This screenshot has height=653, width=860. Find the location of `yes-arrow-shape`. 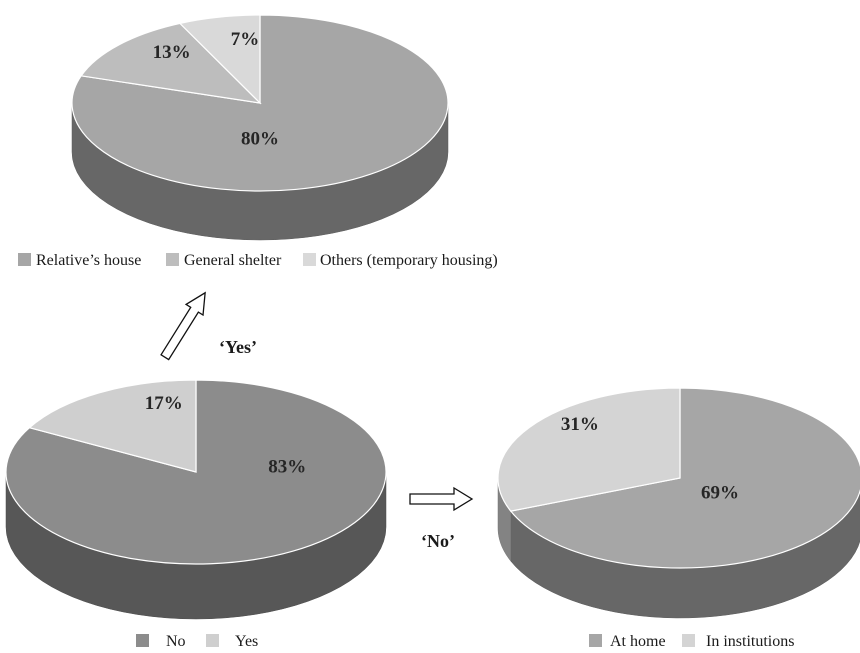

yes-arrow-shape is located at coordinates (183, 326).